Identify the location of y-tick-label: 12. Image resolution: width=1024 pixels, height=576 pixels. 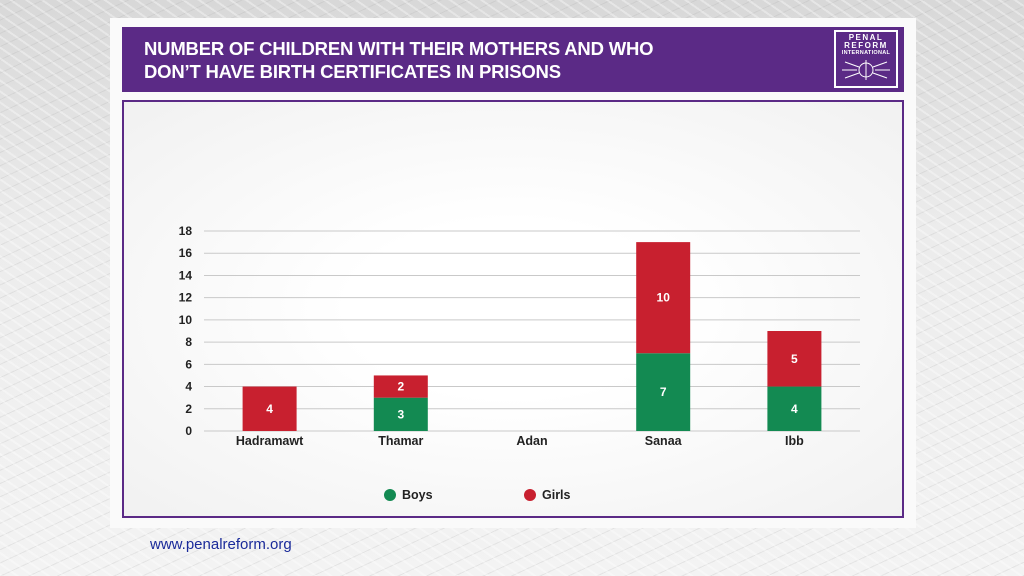
(186, 298).